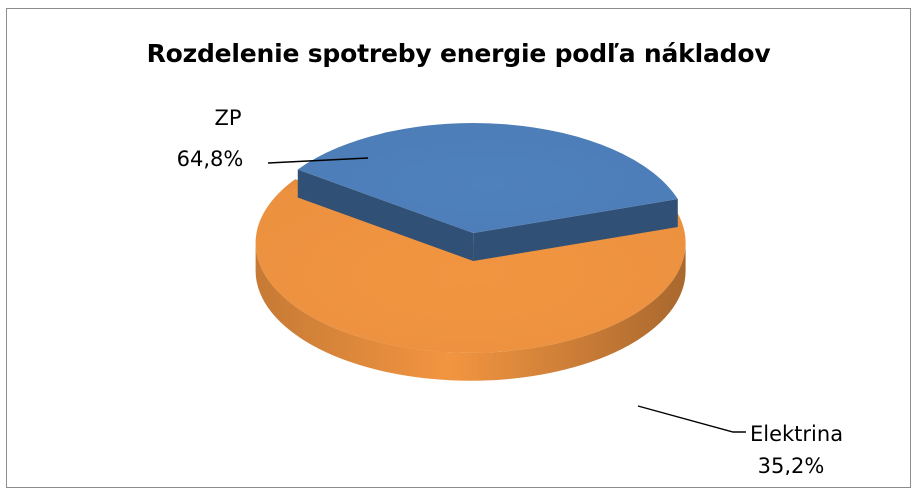 Image resolution: width=917 pixels, height=488 pixels. Describe the element at coordinates (487, 178) in the screenshot. I see `slice-elektrina-top` at that location.